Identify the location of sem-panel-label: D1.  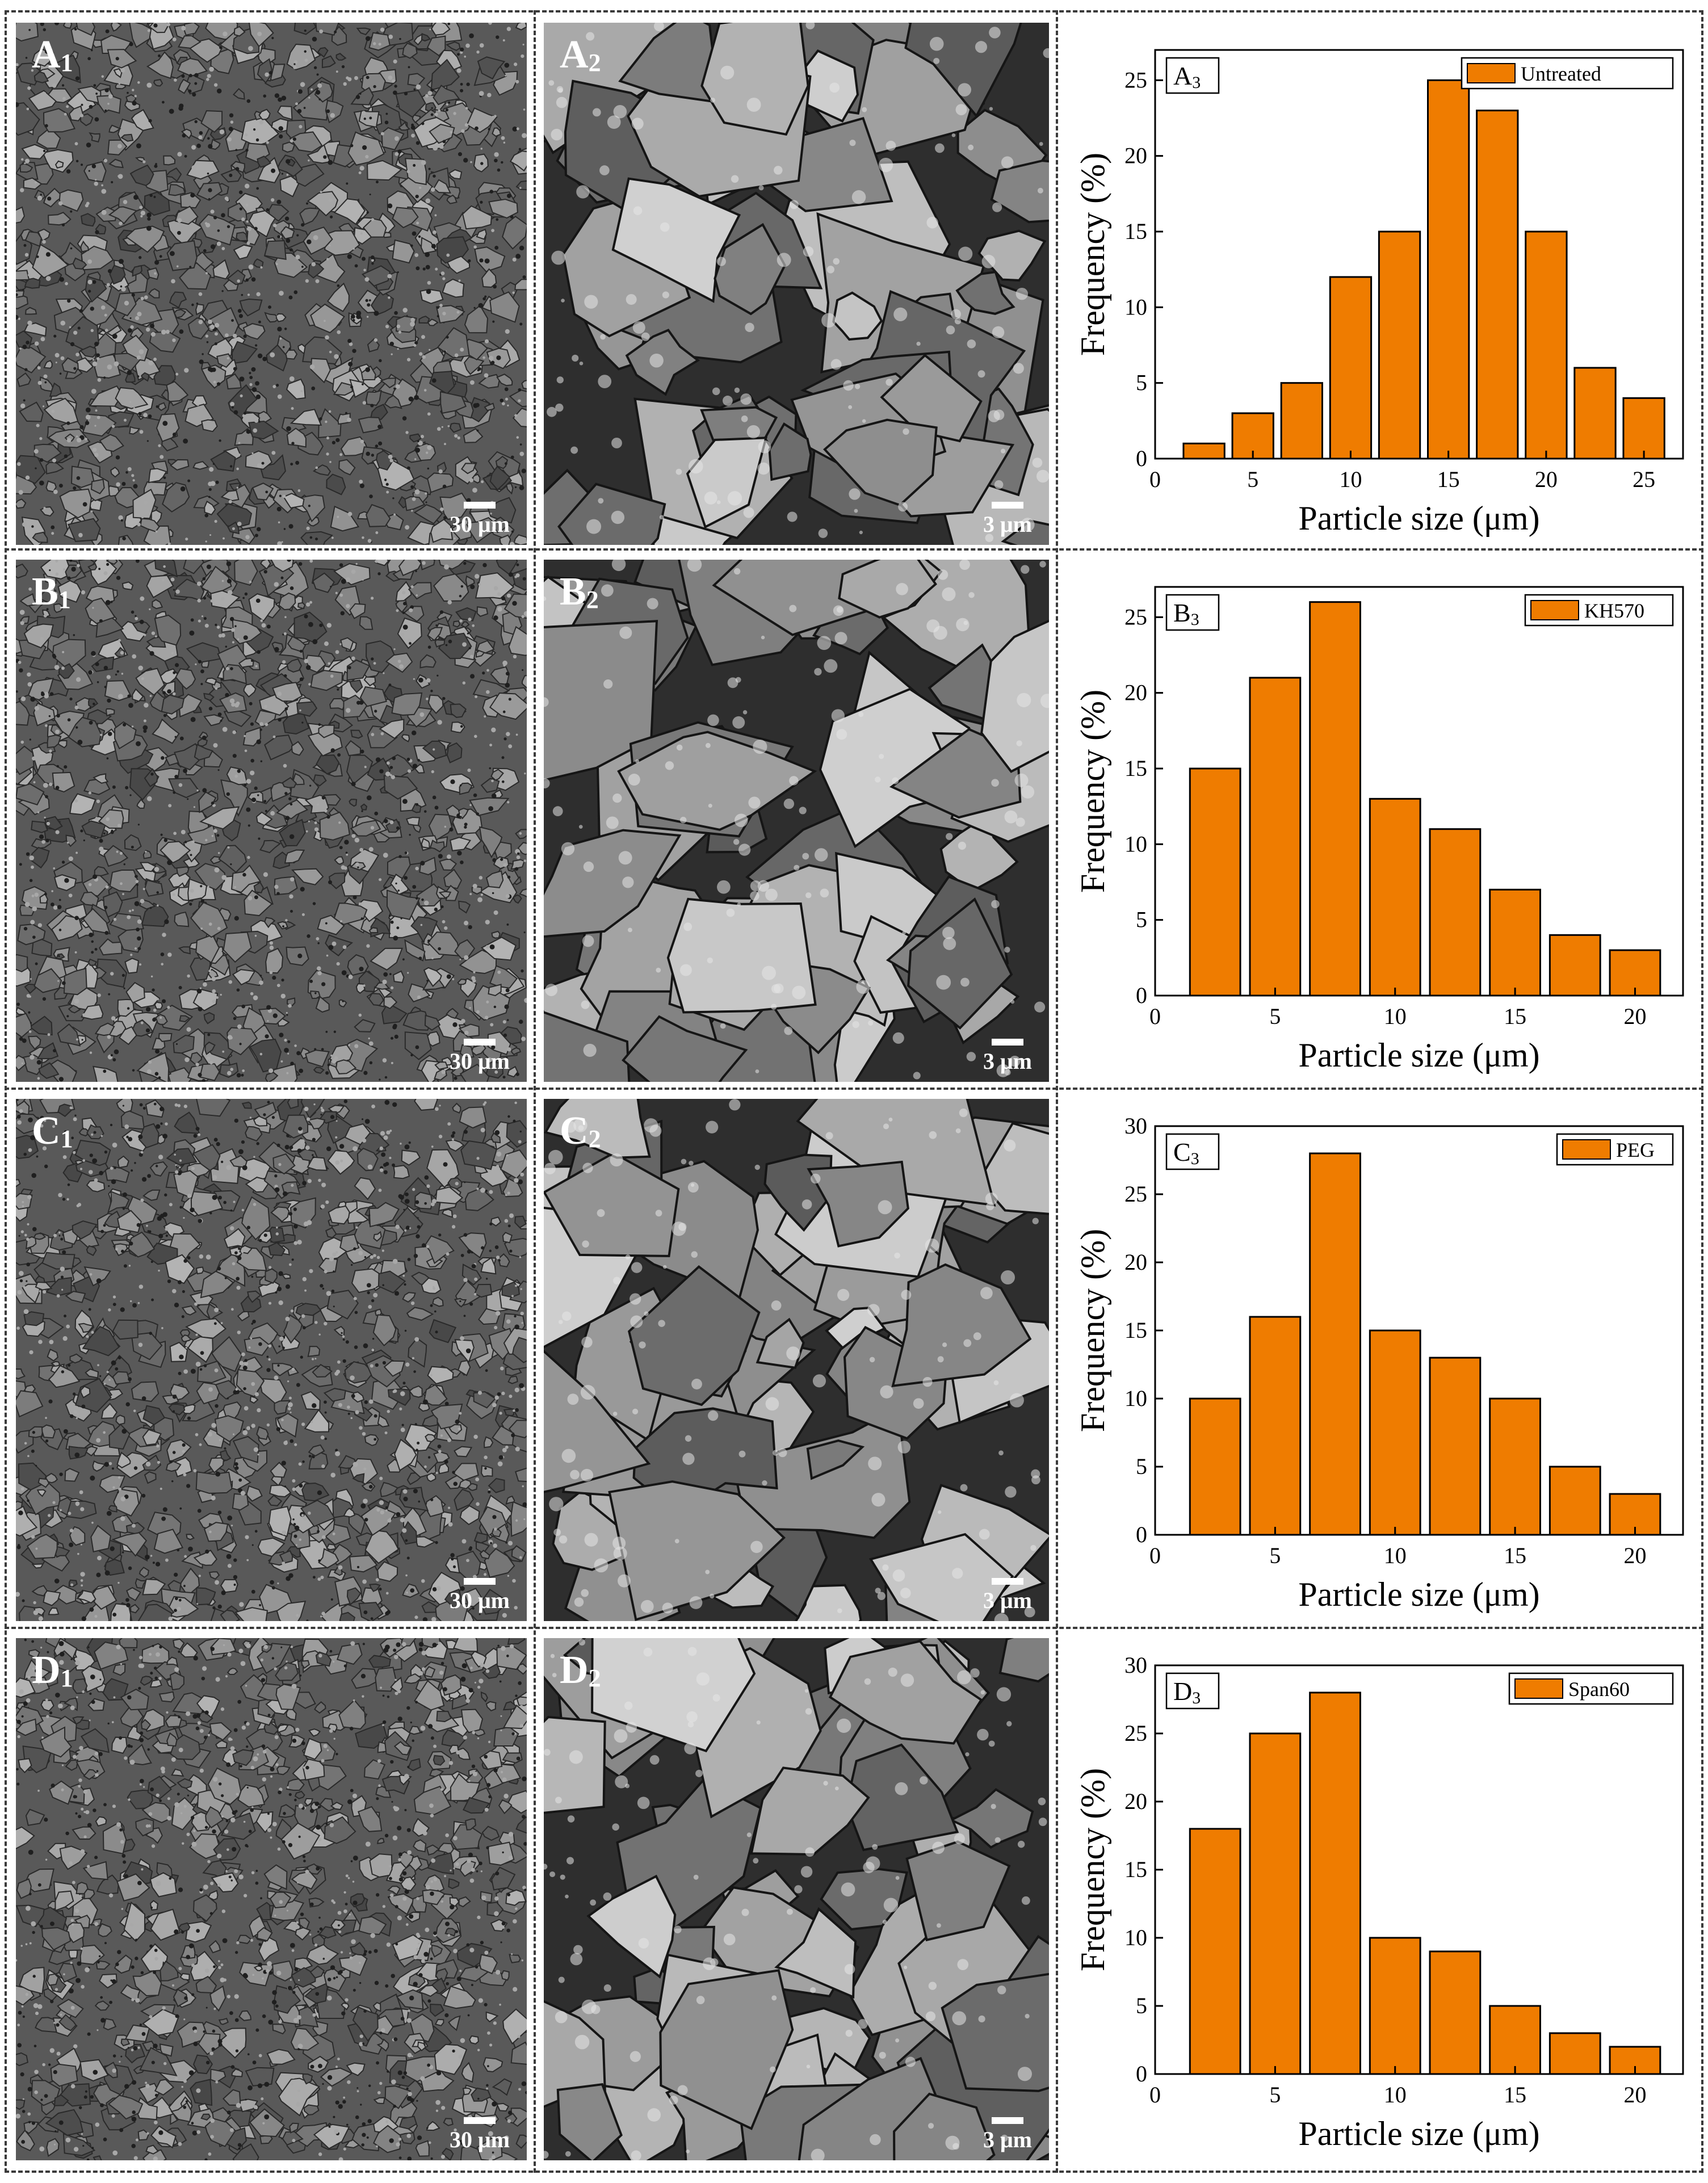
(52, 1671).